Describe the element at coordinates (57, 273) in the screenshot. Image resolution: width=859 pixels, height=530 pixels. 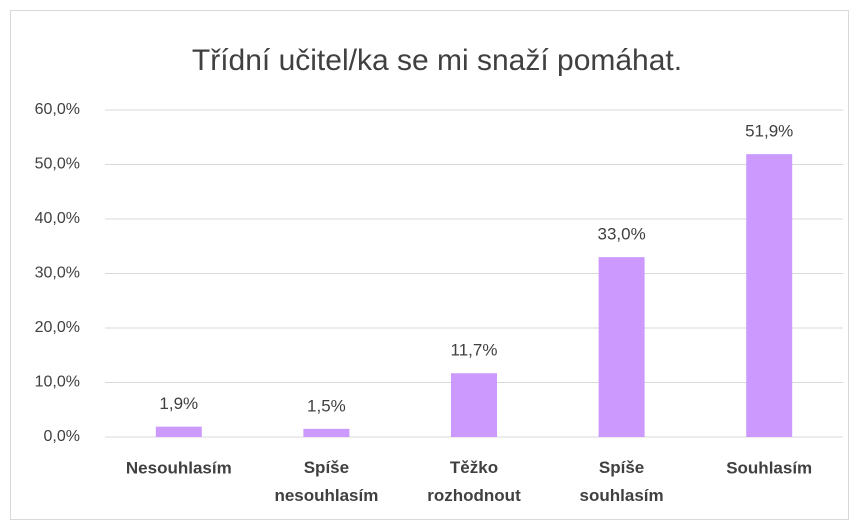
I see `y-tick-label: 30,0%` at that location.